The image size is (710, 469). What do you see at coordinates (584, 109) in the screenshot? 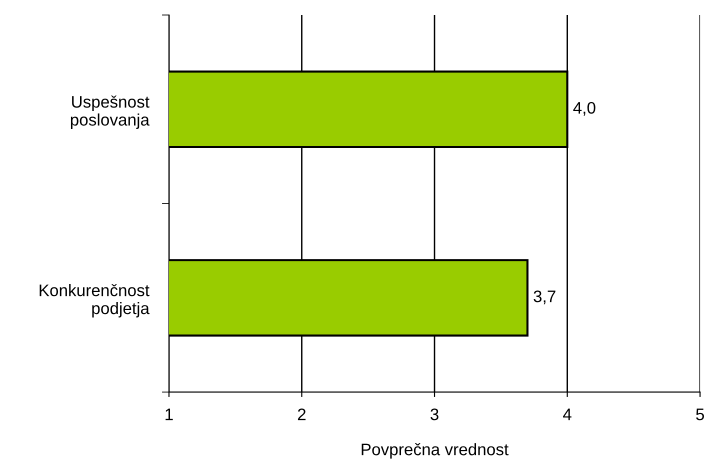
I see `data-label: 4,0` at bounding box center [584, 109].